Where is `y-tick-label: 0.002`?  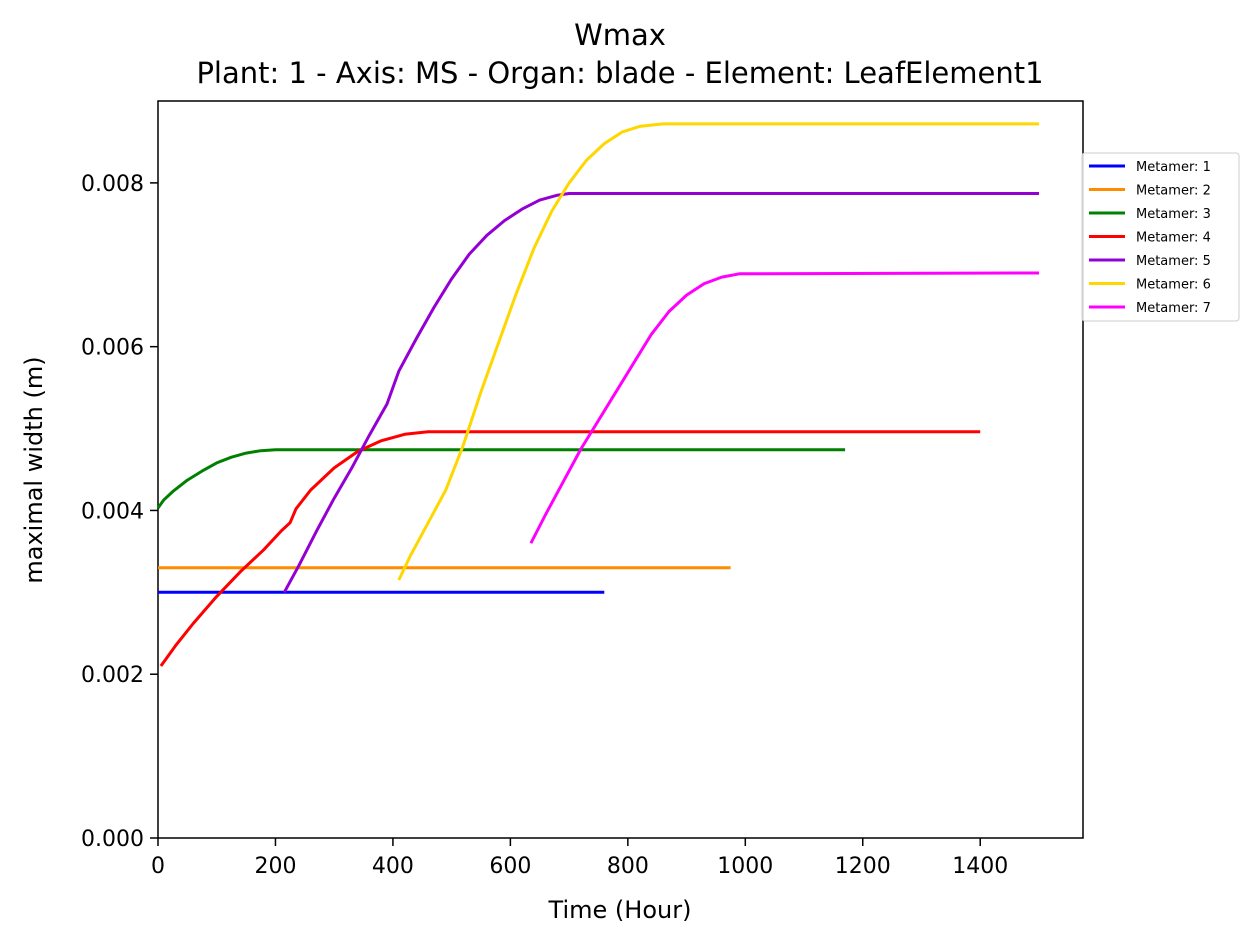 y-tick-label: 0.002 is located at coordinates (112, 675).